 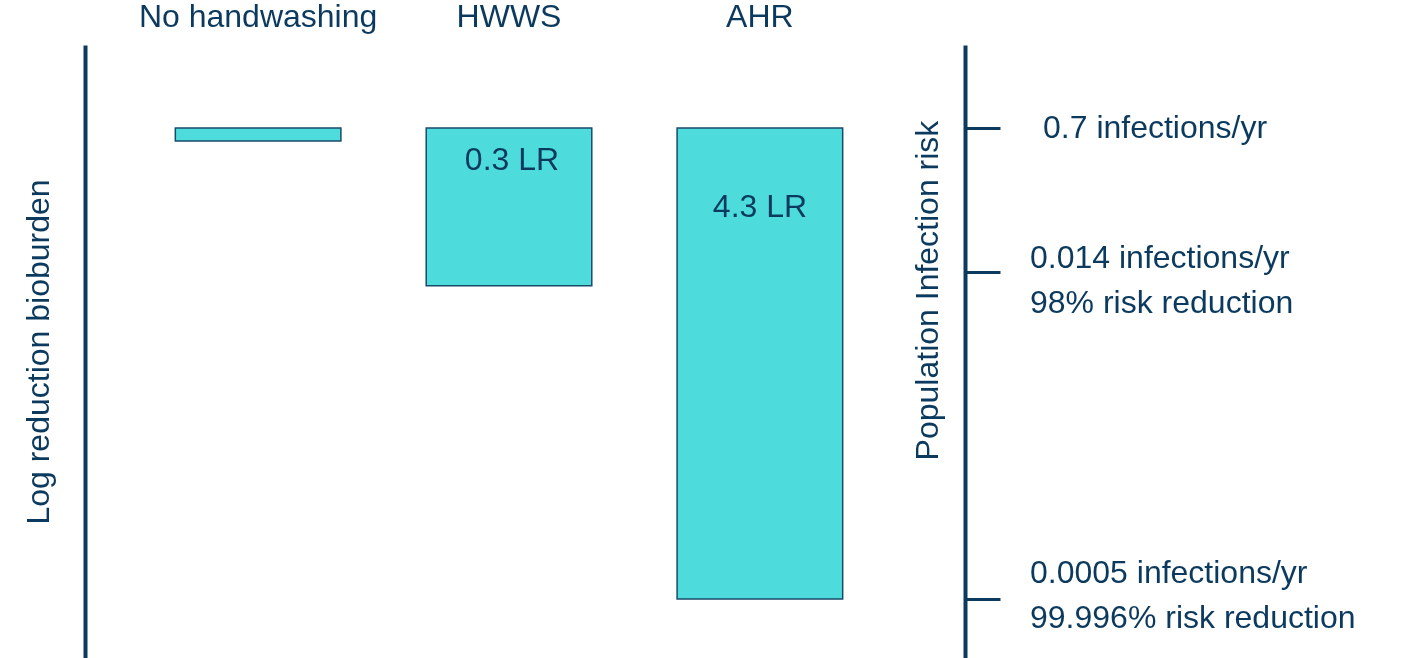 I want to click on x-tick-label: HWWS, so click(x=509, y=17).